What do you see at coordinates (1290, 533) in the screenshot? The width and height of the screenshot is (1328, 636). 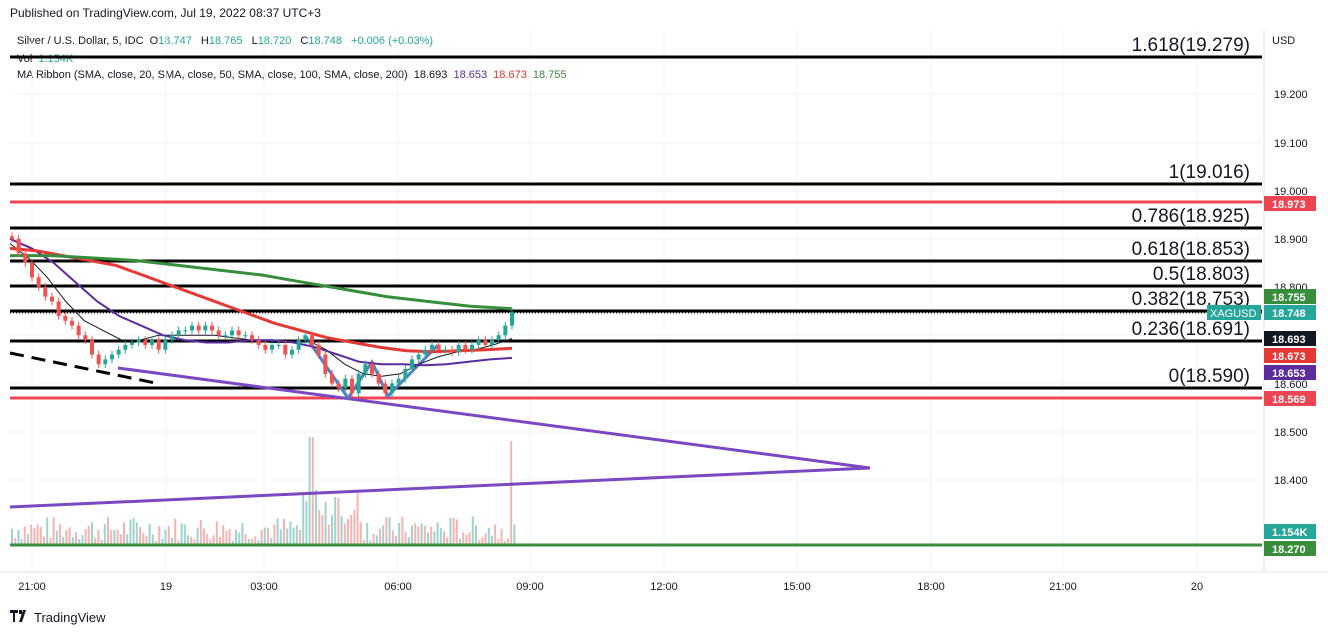 I see `price-tag-label: 1.154K` at bounding box center [1290, 533].